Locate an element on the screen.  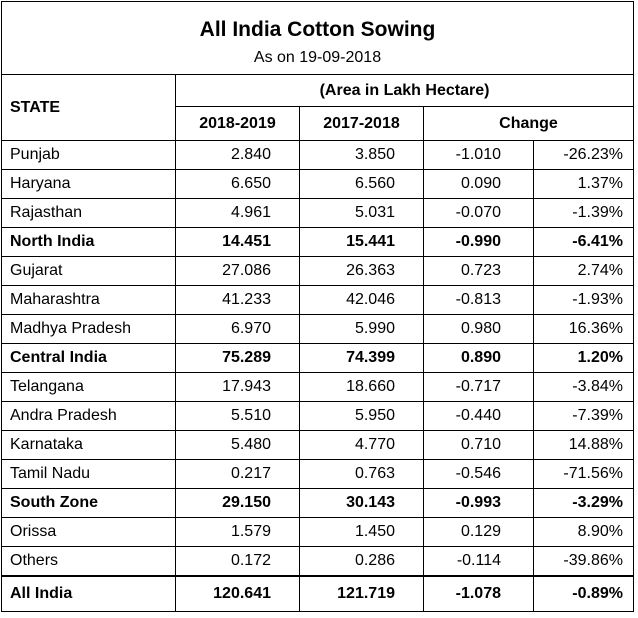
change-value: 0.723 is located at coordinates (478, 271).